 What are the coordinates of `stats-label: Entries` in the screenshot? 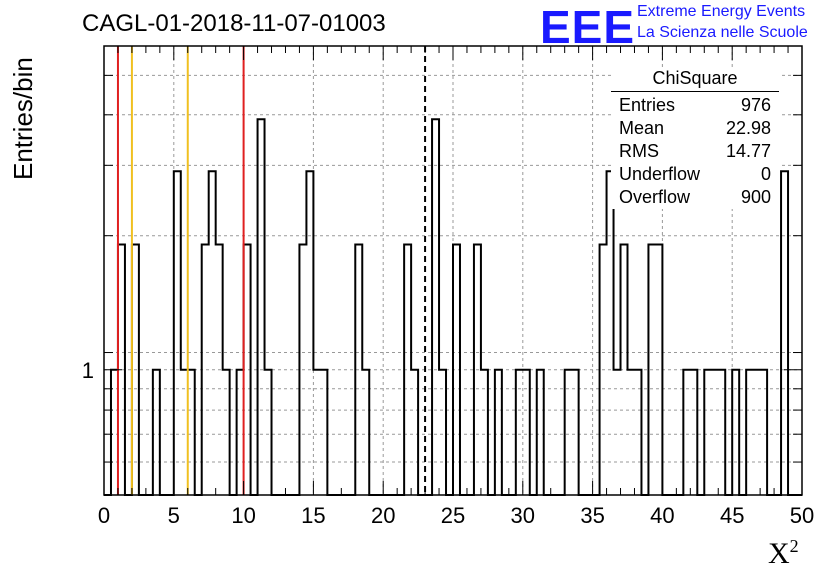 It's located at (647, 105).